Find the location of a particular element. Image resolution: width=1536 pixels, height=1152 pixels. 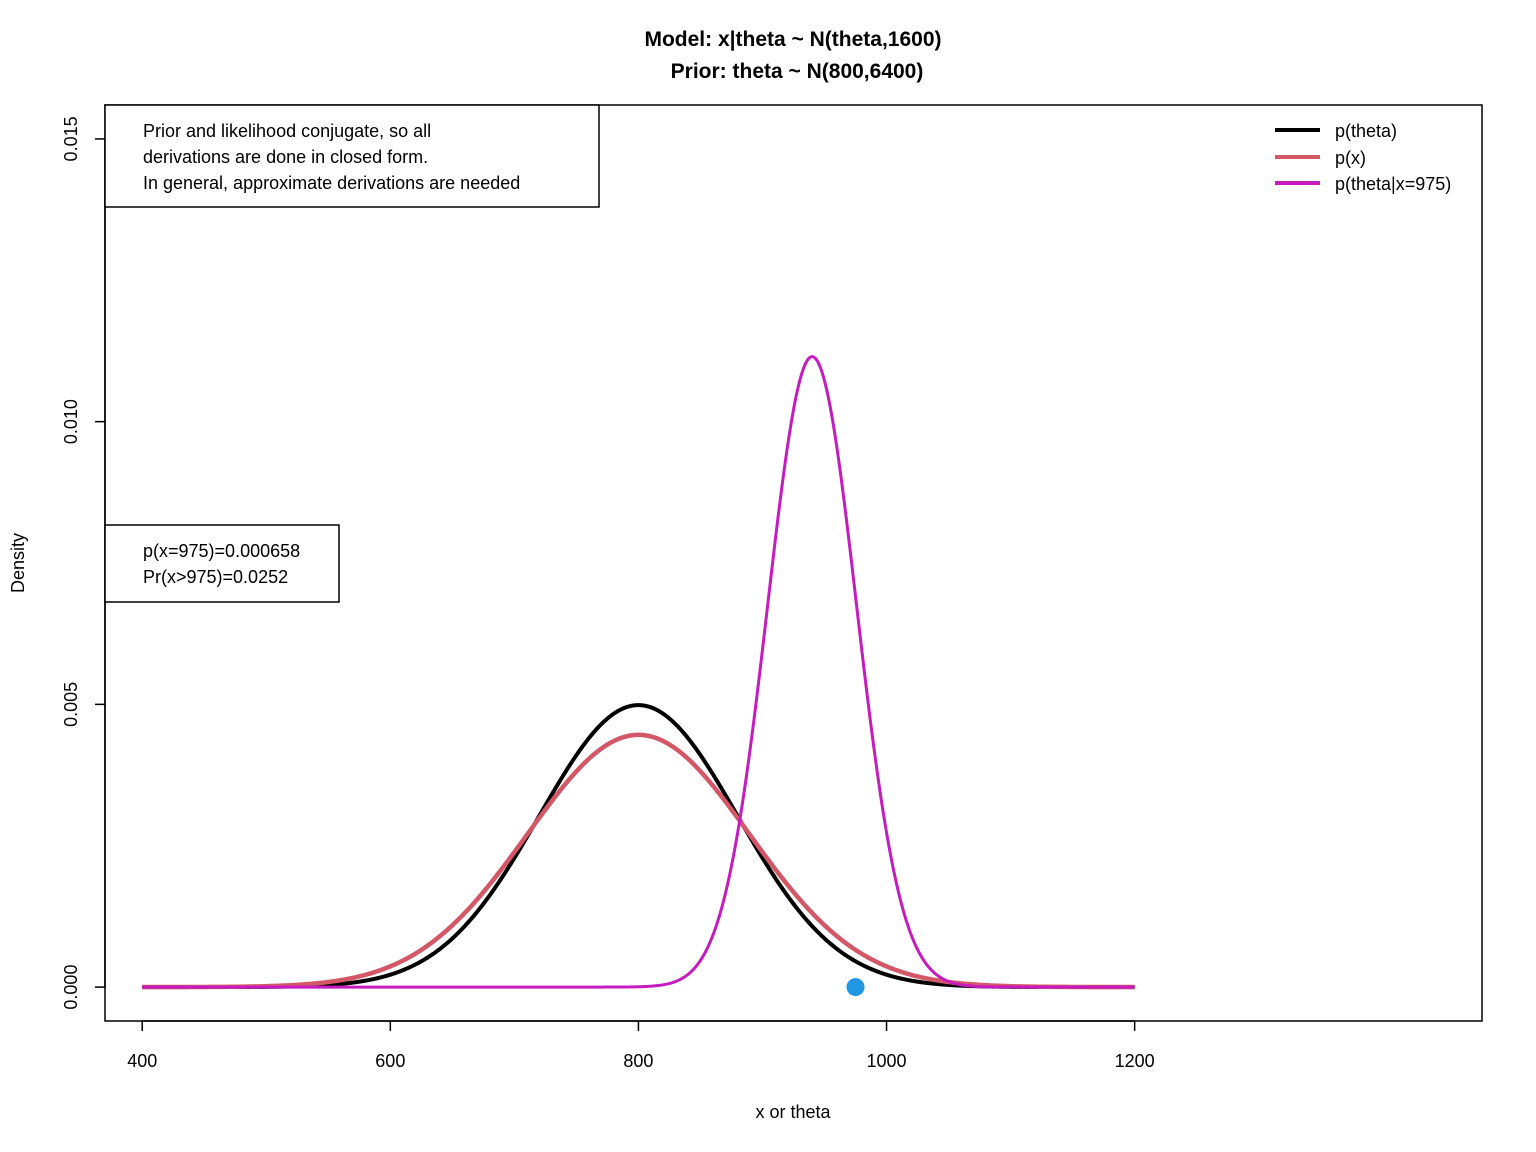

observed-x-marker is located at coordinates (855, 987).